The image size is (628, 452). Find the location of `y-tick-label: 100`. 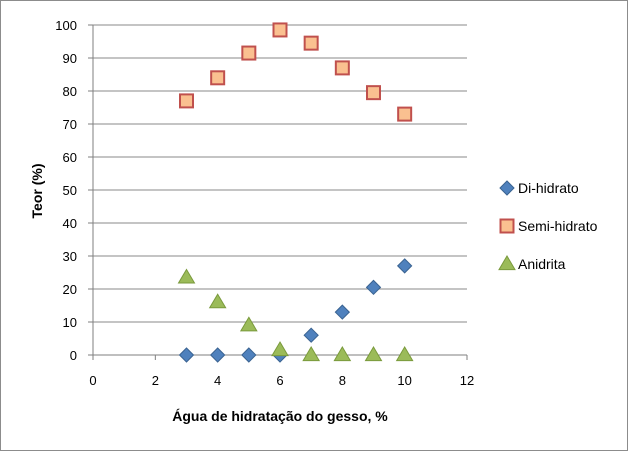

y-tick-label: 100 is located at coordinates (66, 25).